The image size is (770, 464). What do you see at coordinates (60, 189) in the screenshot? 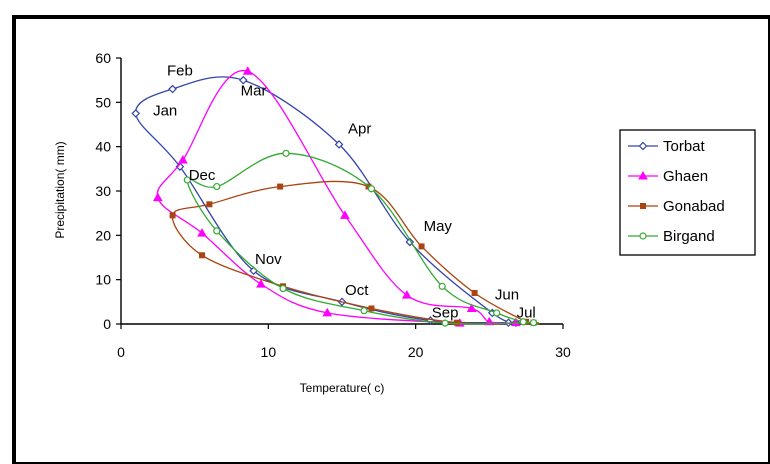
I see `y-axis-label: Precipitation( mm)` at bounding box center [60, 189].